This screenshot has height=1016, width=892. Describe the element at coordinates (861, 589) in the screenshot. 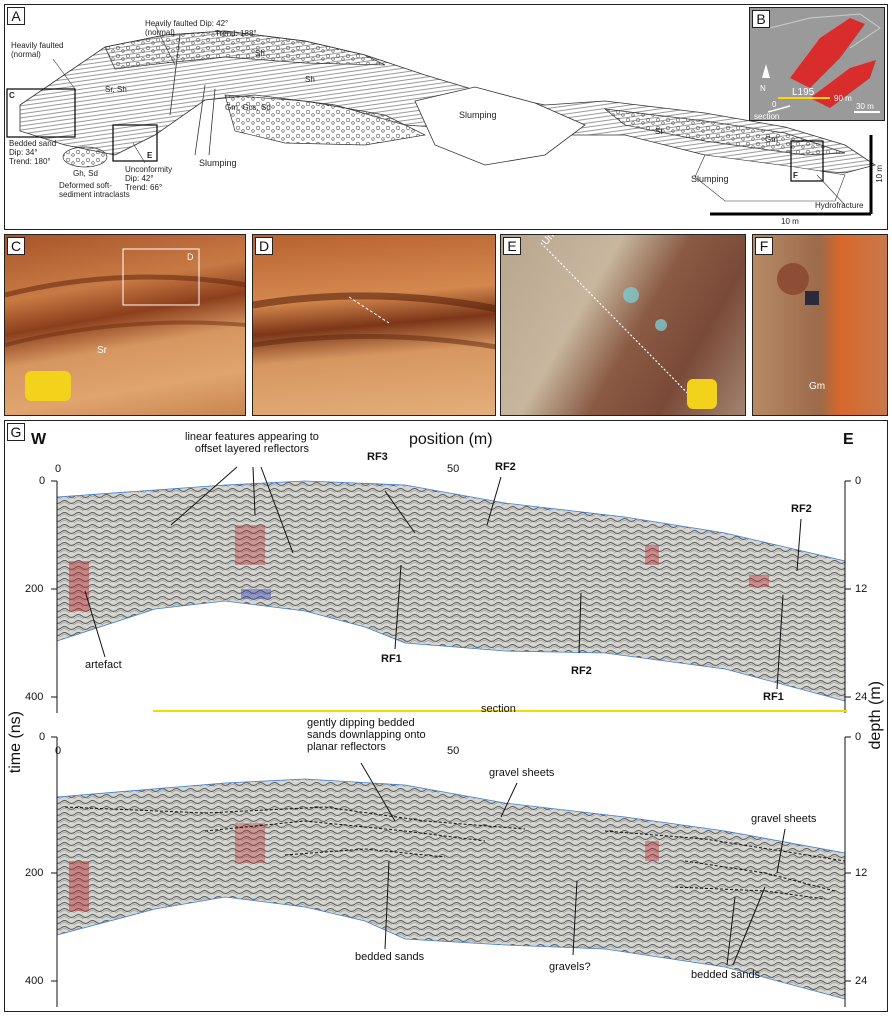

I see `depth-tick-12-top: 12` at that location.